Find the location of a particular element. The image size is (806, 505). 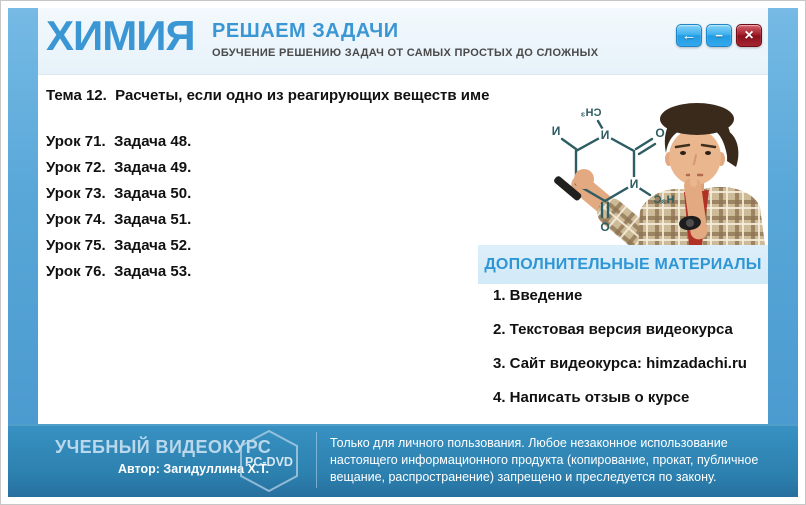

logo-subtitle: РЕШАЕМ ЗАДАЧИ is located at coordinates (305, 31).